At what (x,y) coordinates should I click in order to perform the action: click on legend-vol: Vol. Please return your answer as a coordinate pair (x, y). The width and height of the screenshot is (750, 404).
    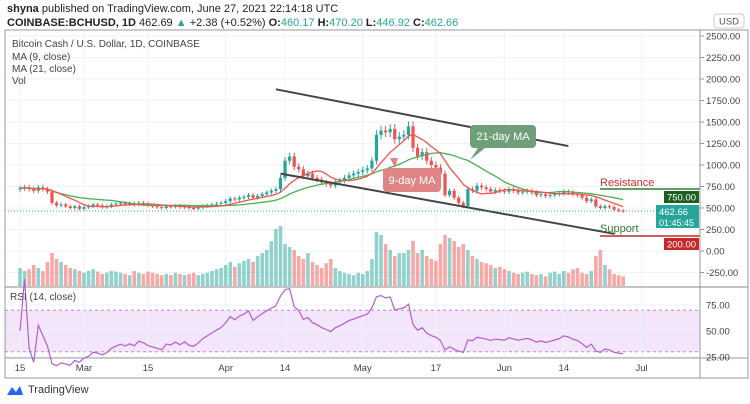
    Looking at the image, I should click on (19, 81).